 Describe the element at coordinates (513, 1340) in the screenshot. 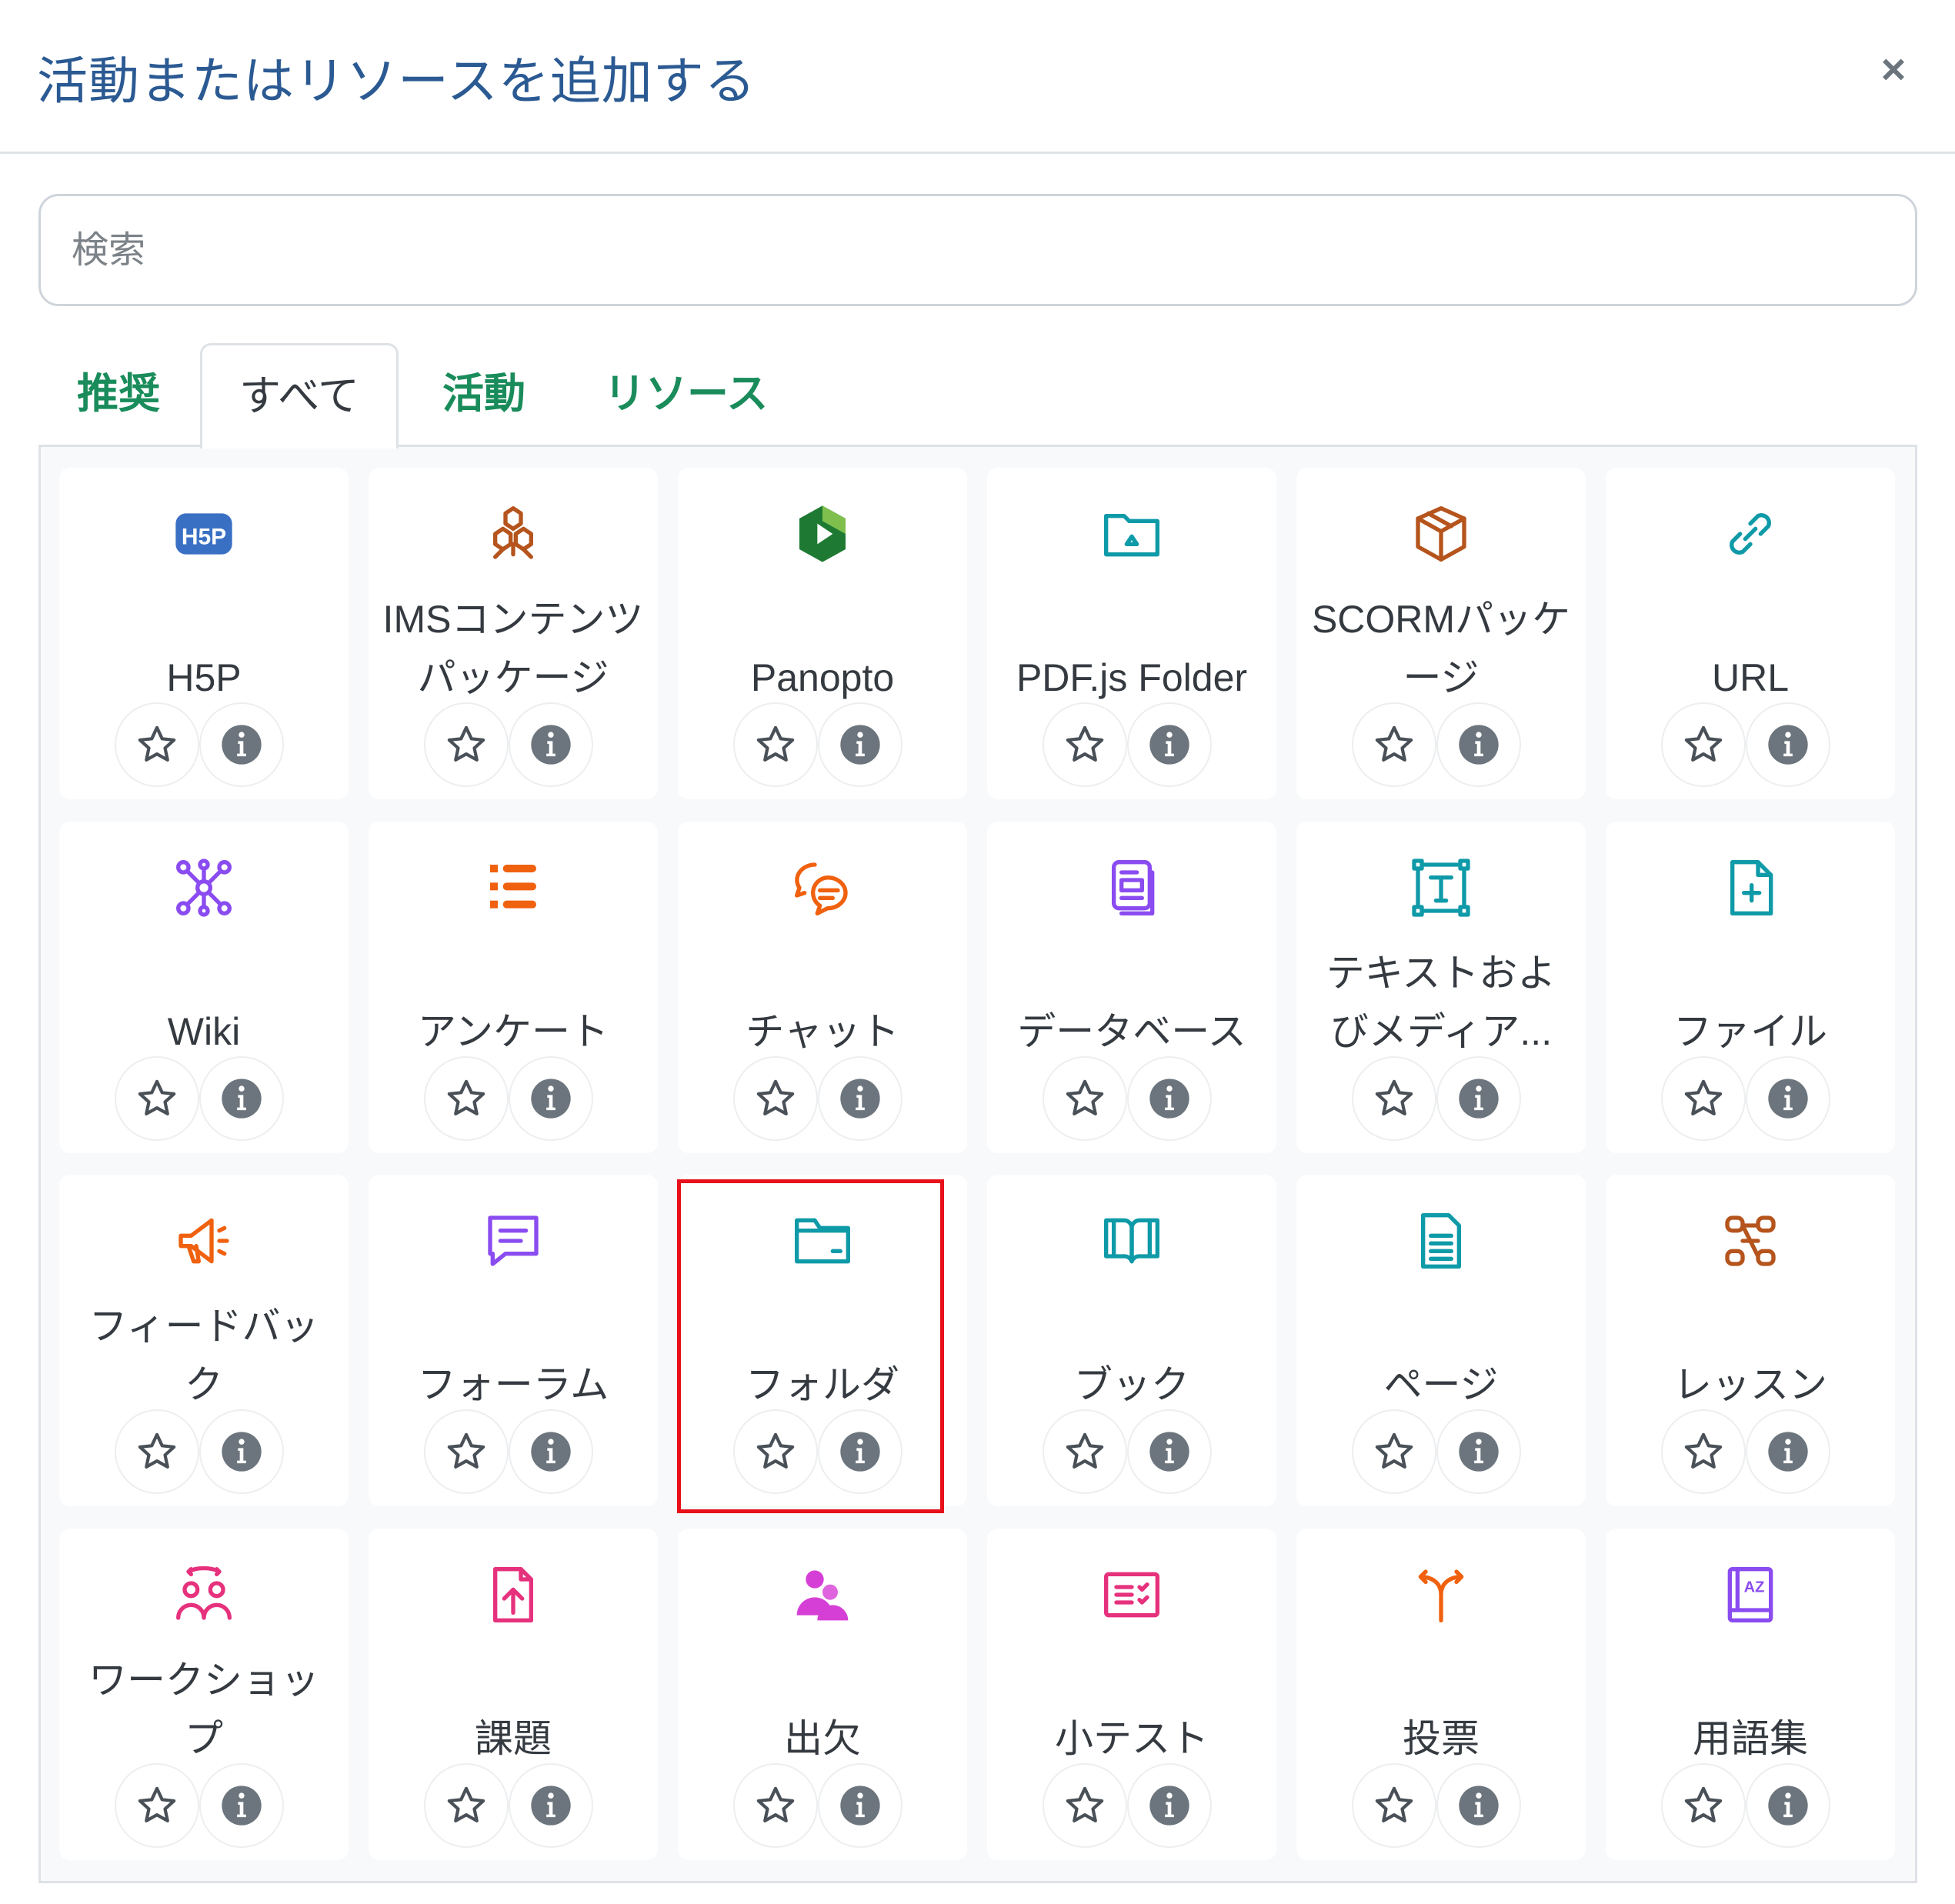

I see `module-card: フォーラム` at that location.